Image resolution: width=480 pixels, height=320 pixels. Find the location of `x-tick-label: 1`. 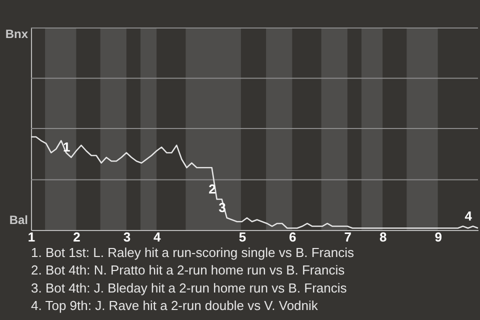

x-tick-label: 1 is located at coordinates (32, 237).